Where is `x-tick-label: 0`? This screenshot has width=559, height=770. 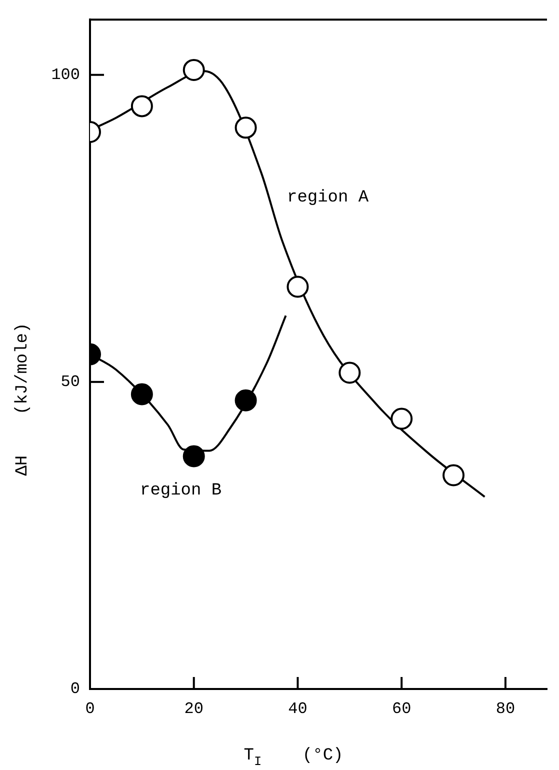
x-tick-label: 0 is located at coordinates (90, 709).